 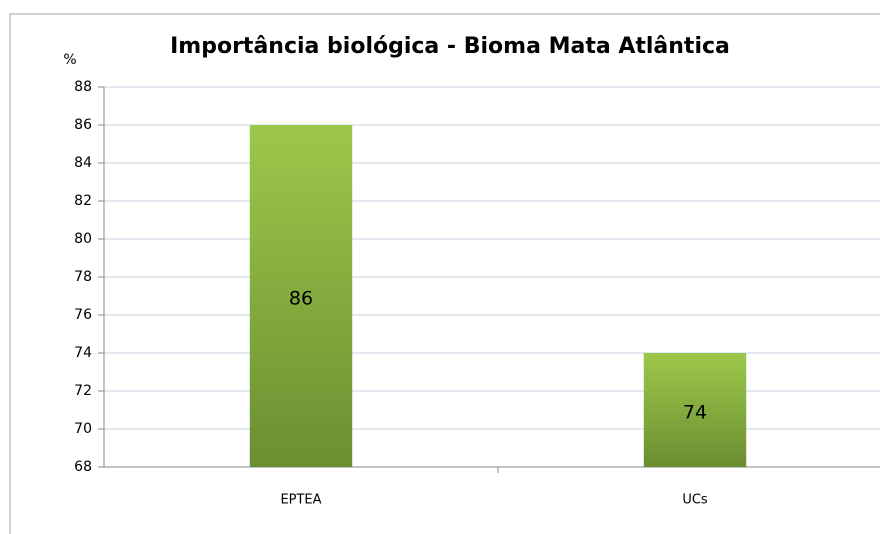 What do you see at coordinates (69, 60) in the screenshot?
I see `y-axis-label: %` at bounding box center [69, 60].